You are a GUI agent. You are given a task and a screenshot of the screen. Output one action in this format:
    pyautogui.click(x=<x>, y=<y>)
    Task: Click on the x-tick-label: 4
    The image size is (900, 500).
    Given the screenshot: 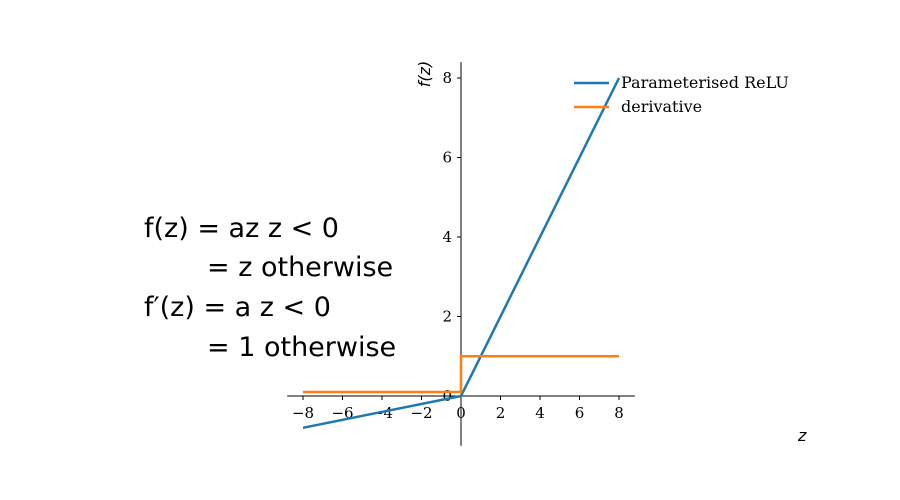 What is the action you would take?
    pyautogui.click(x=540, y=413)
    